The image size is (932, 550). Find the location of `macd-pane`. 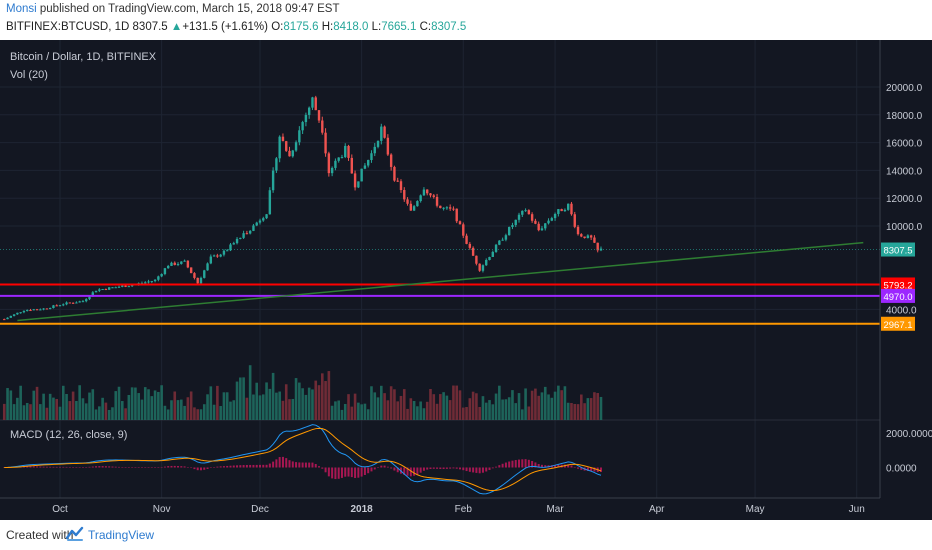

macd-pane is located at coordinates (302, 459).